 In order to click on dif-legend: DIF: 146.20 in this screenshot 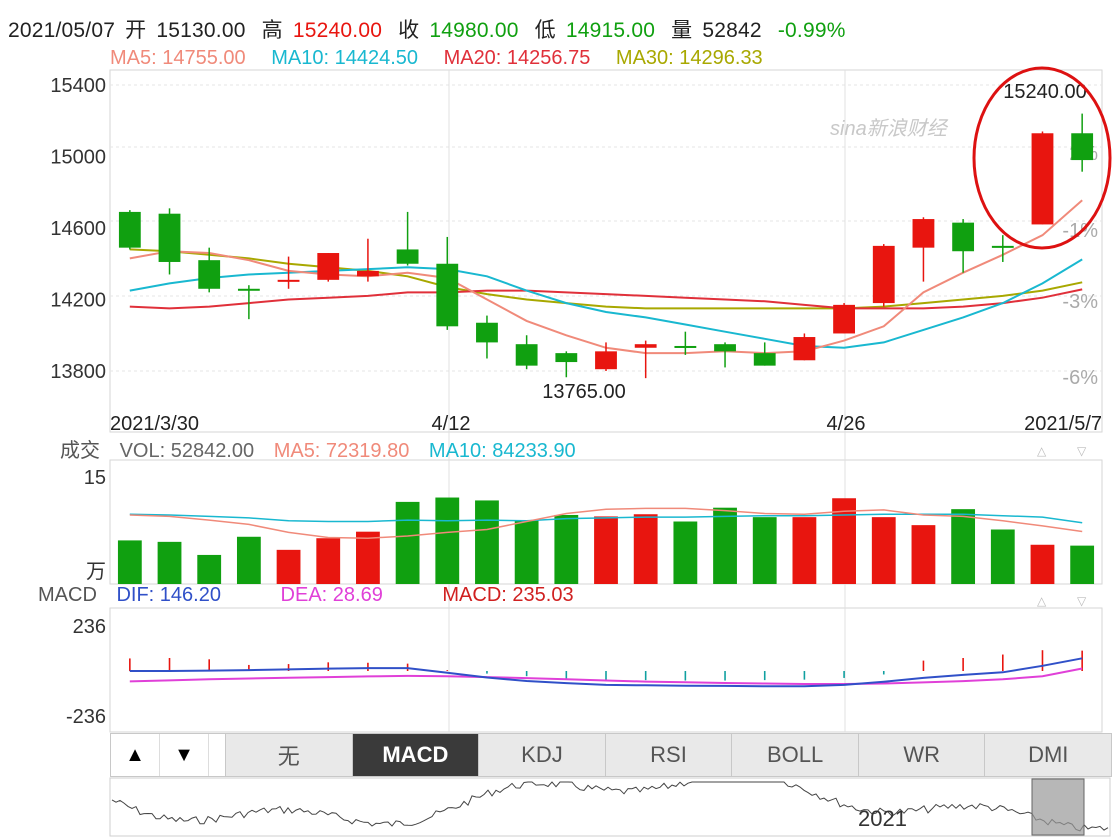, I will do `click(168, 595)`.